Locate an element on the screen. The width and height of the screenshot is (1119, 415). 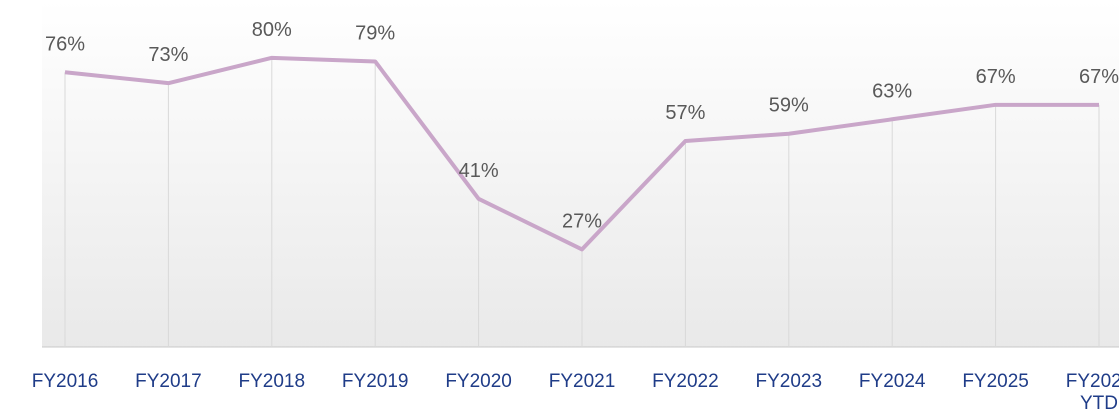
x-tick-label: FY2018 is located at coordinates (272, 381).